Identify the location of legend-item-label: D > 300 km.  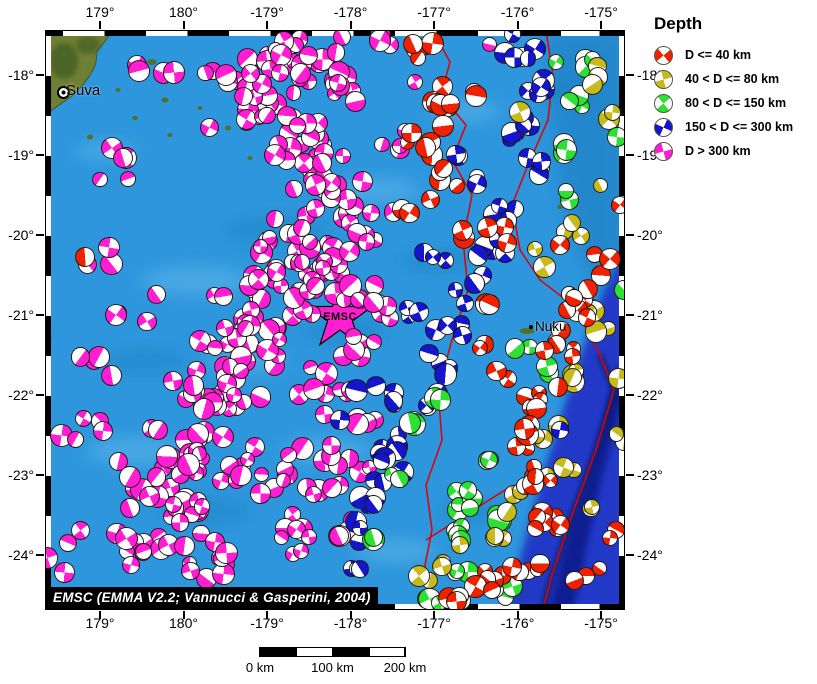
(718, 151).